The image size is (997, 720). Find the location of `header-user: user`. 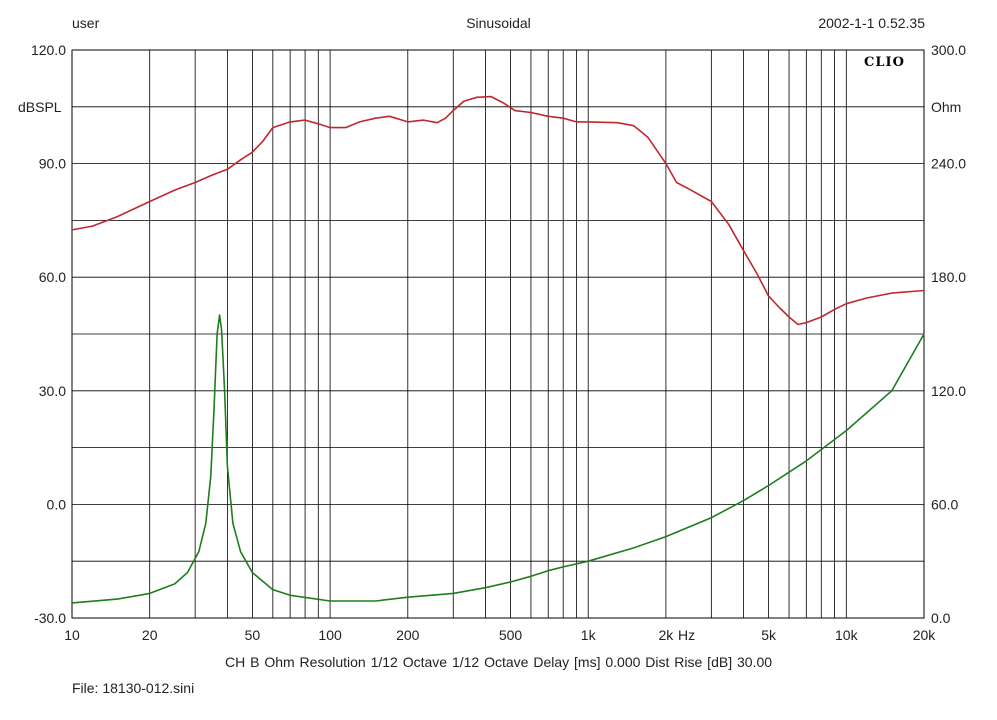

header-user: user is located at coordinates (86, 23).